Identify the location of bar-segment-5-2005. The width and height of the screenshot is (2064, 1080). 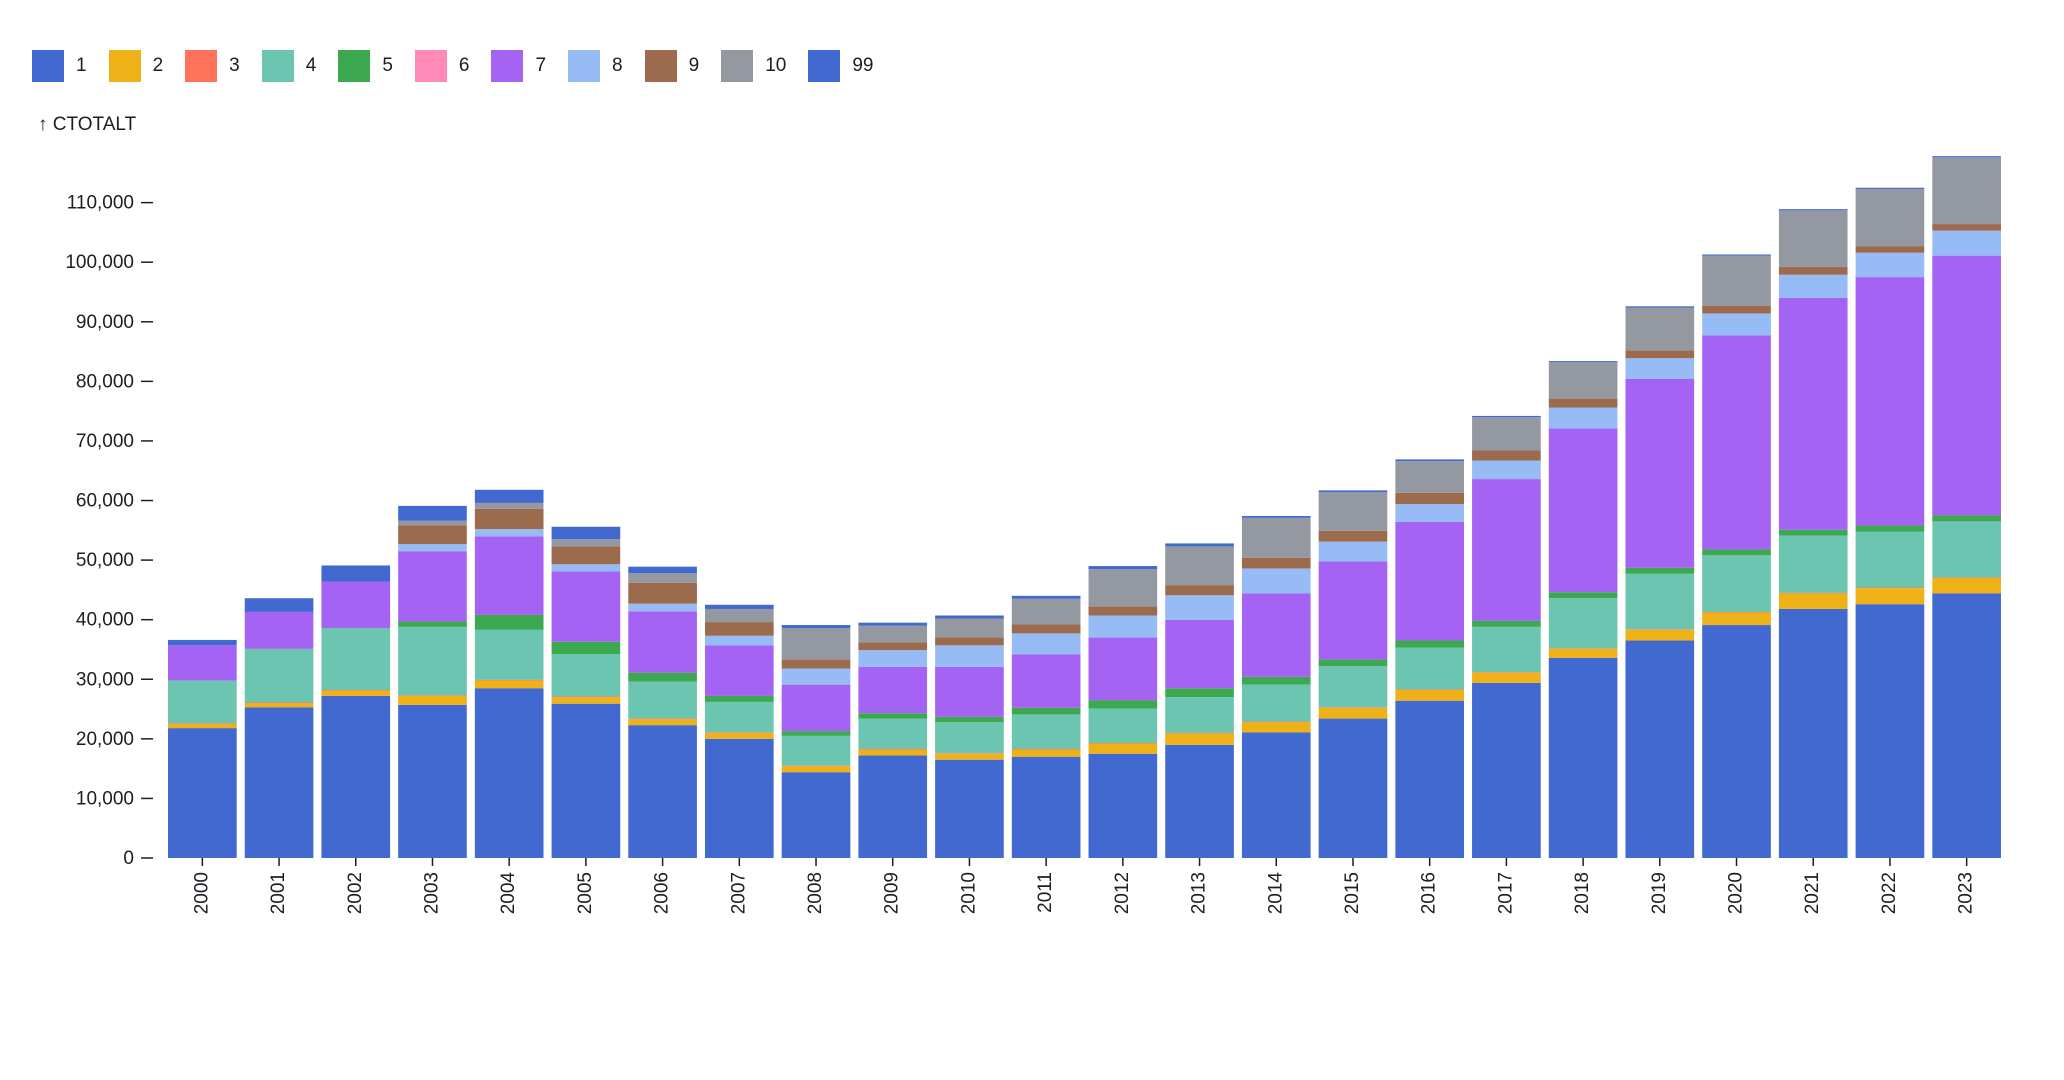
(586, 648).